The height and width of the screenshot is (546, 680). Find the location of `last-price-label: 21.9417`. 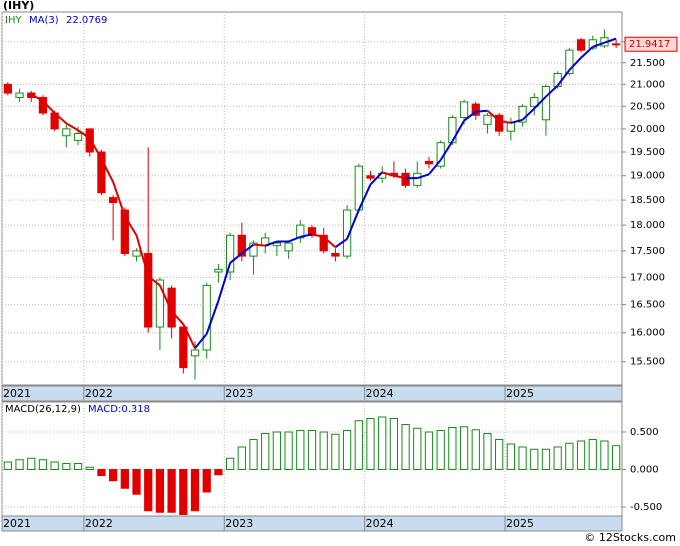

last-price-label: 21.9417 is located at coordinates (649, 44).